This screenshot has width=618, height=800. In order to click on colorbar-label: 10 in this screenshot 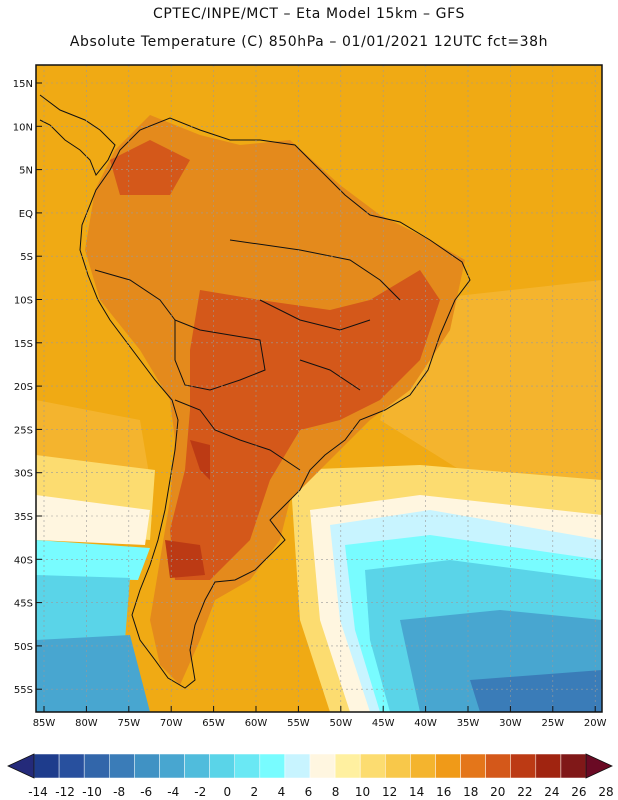, I will do `click(362, 792)`.